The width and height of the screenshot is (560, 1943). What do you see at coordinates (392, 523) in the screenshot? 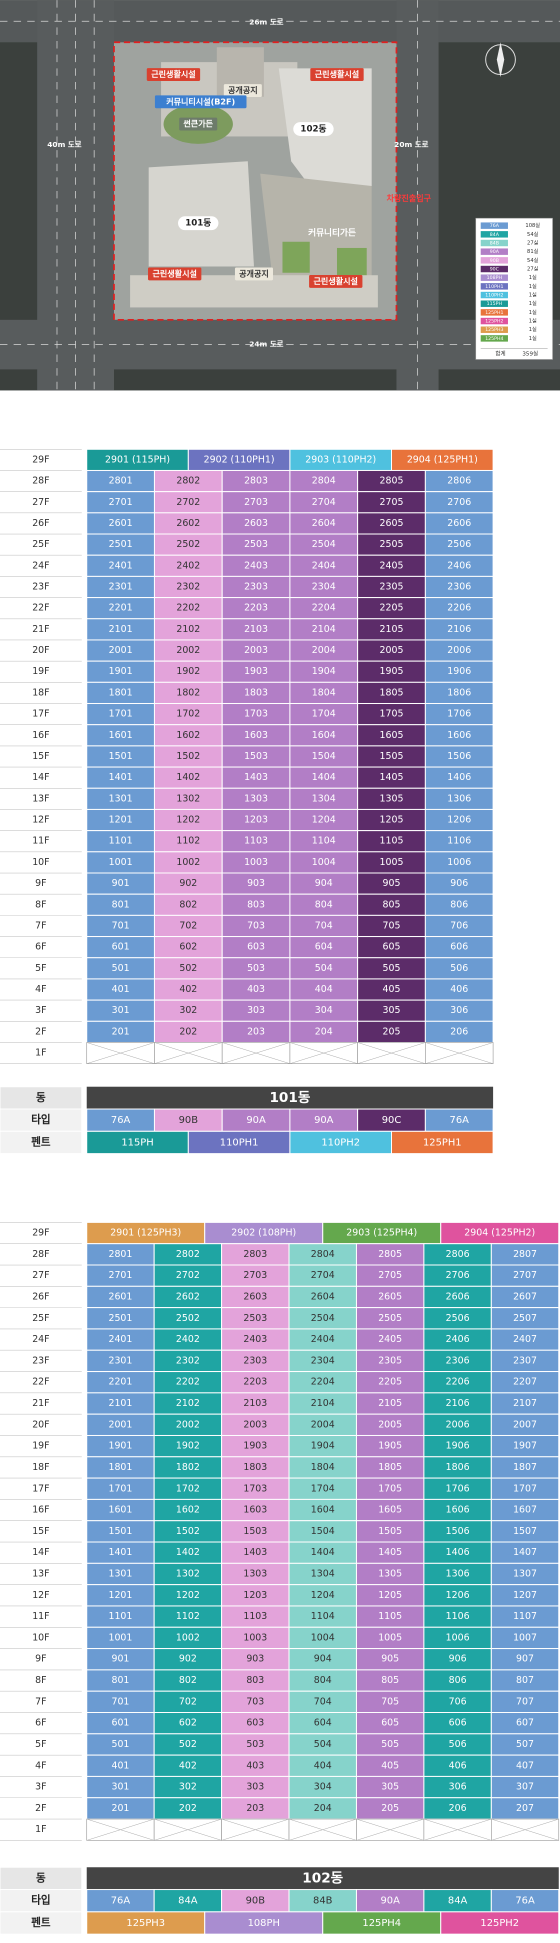
I see `unit-cell: 2605` at bounding box center [392, 523].